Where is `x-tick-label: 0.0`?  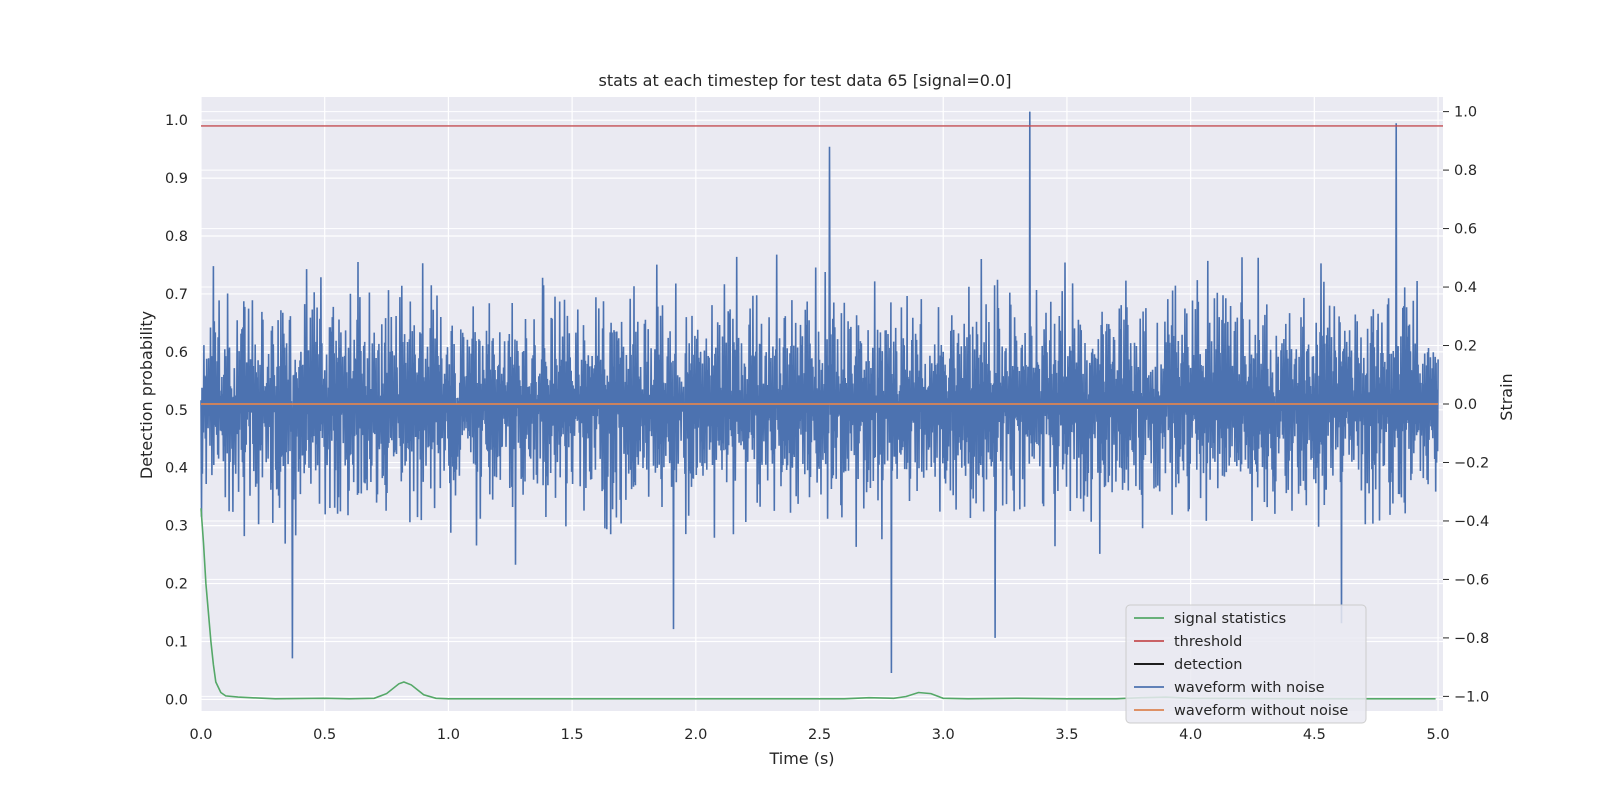
x-tick-label: 0.0 is located at coordinates (200, 735).